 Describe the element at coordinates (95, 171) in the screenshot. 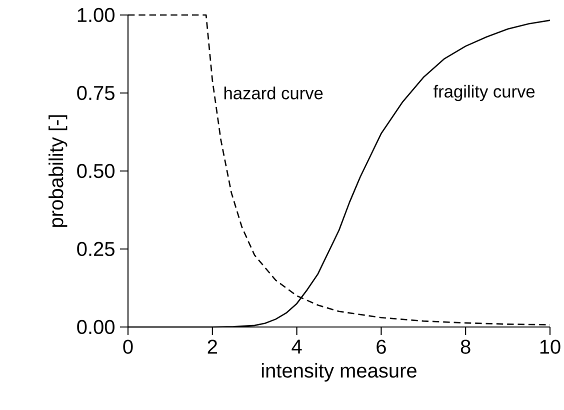

I see `y-tick-label: 0.50` at that location.